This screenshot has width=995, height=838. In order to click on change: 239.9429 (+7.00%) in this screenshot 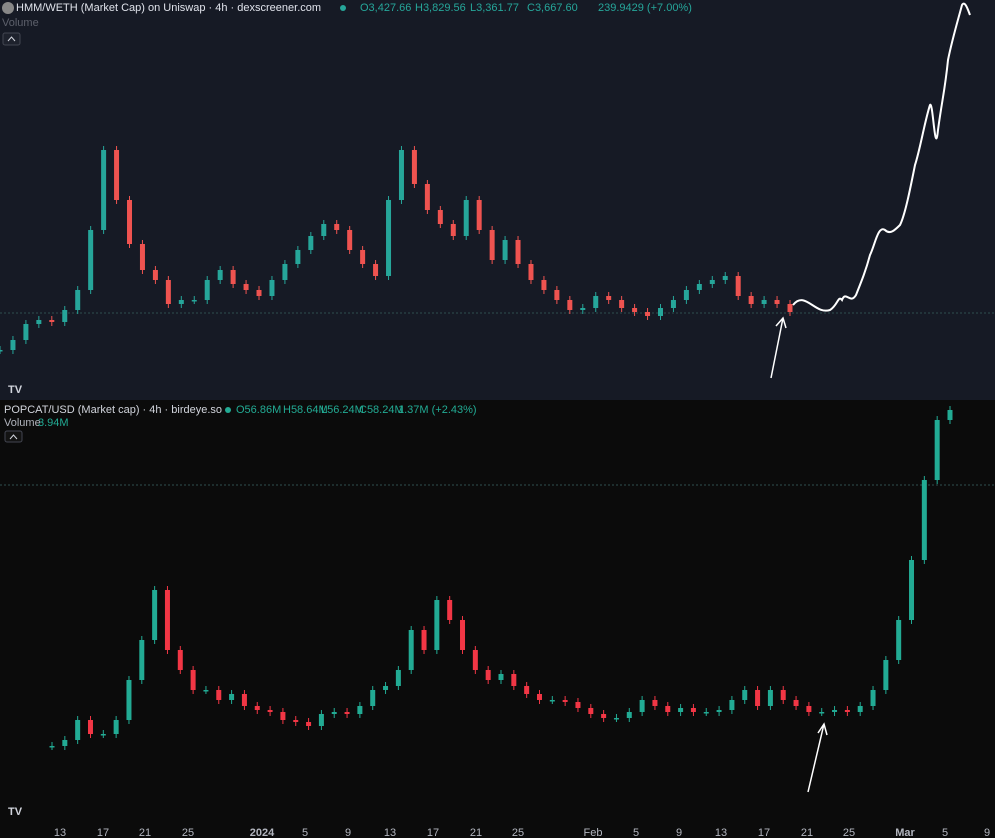, I will do `click(645, 8)`.